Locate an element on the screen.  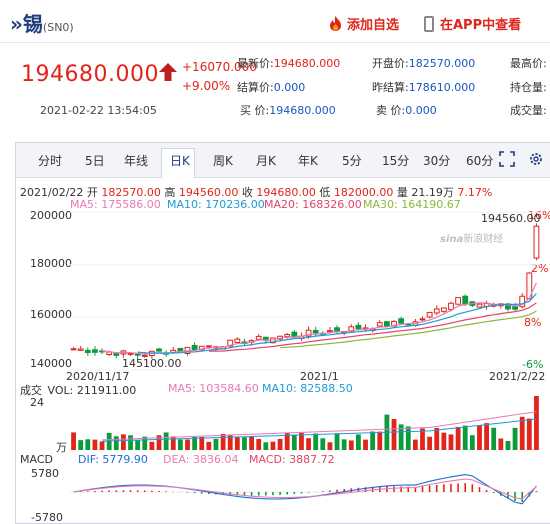
ma20-line is located at coordinates (372, 327).